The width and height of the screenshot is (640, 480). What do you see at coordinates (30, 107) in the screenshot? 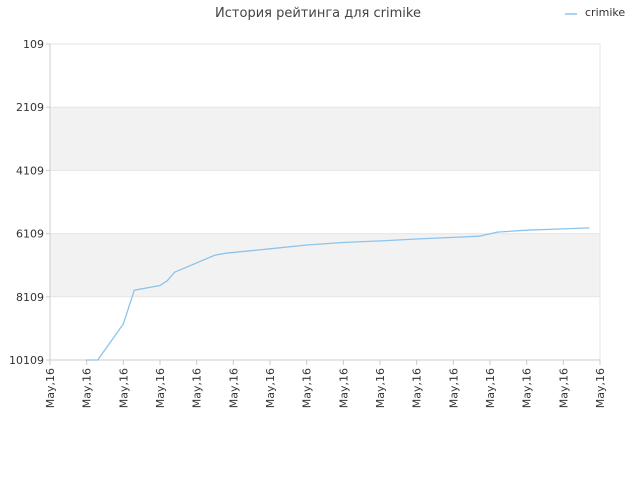
I see `y-tick-label: 2109` at bounding box center [30, 107].